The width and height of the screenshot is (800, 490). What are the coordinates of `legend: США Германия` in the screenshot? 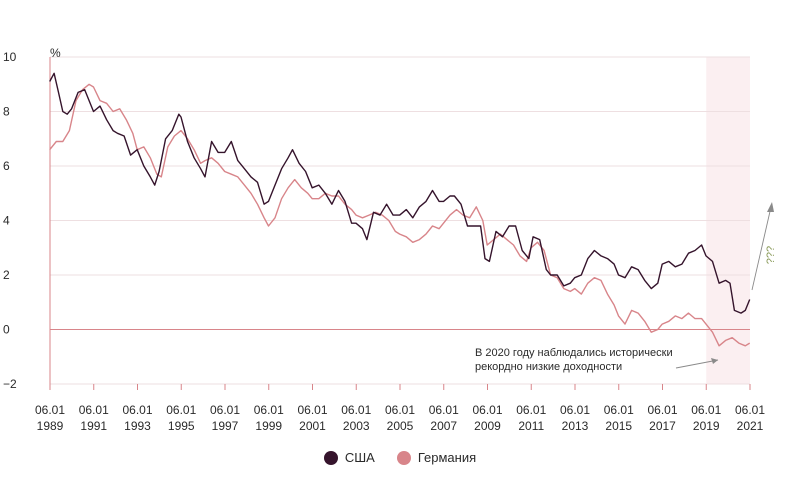 It's located at (400, 457).